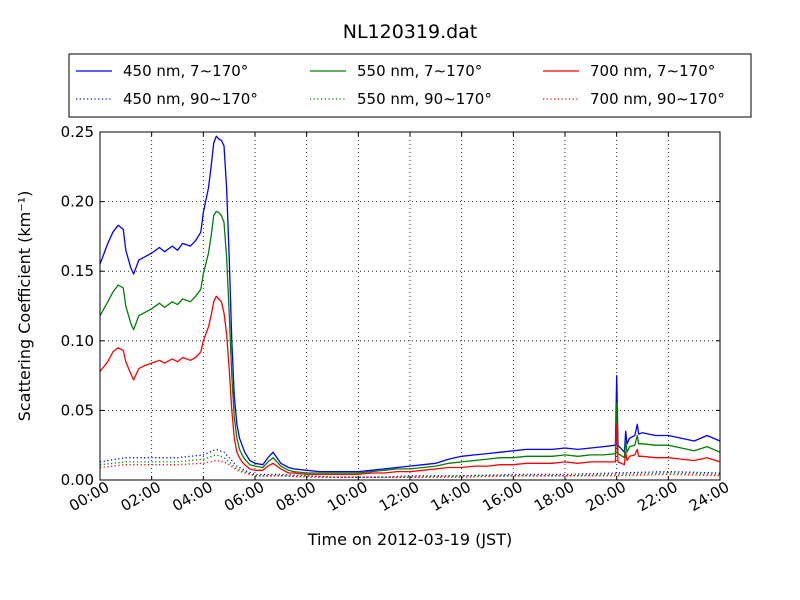  Describe the element at coordinates (77, 341) in the screenshot. I see `y-tick-label: 0.10` at that location.